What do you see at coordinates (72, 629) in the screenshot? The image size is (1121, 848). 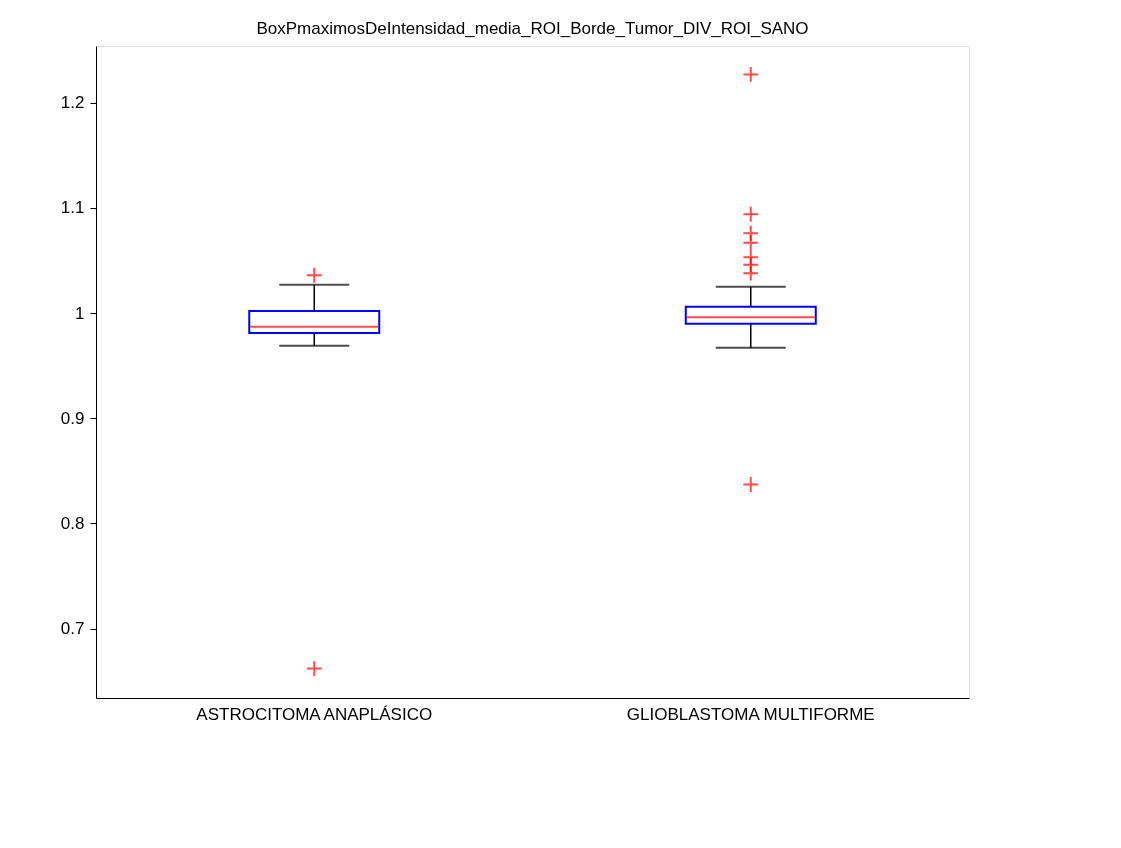 I see `y-tick-label: 0.7` at bounding box center [72, 629].